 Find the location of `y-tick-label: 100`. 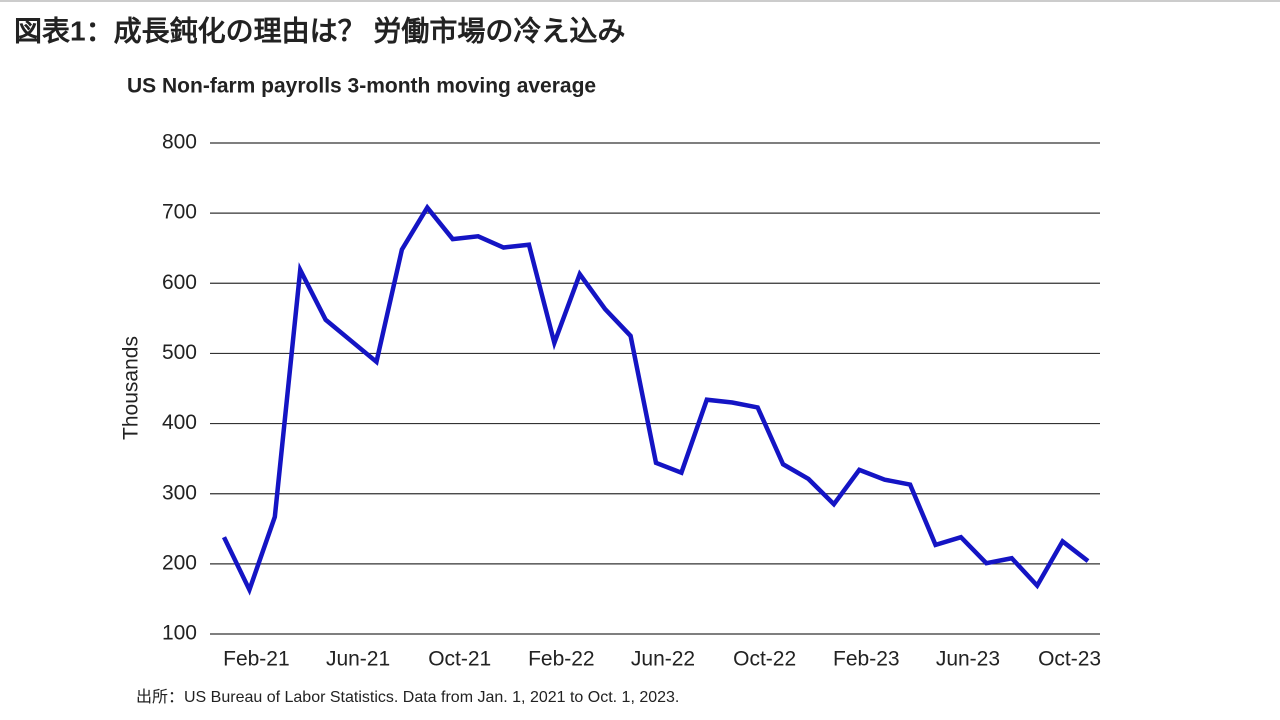

y-tick-label: 100 is located at coordinates (179, 633).